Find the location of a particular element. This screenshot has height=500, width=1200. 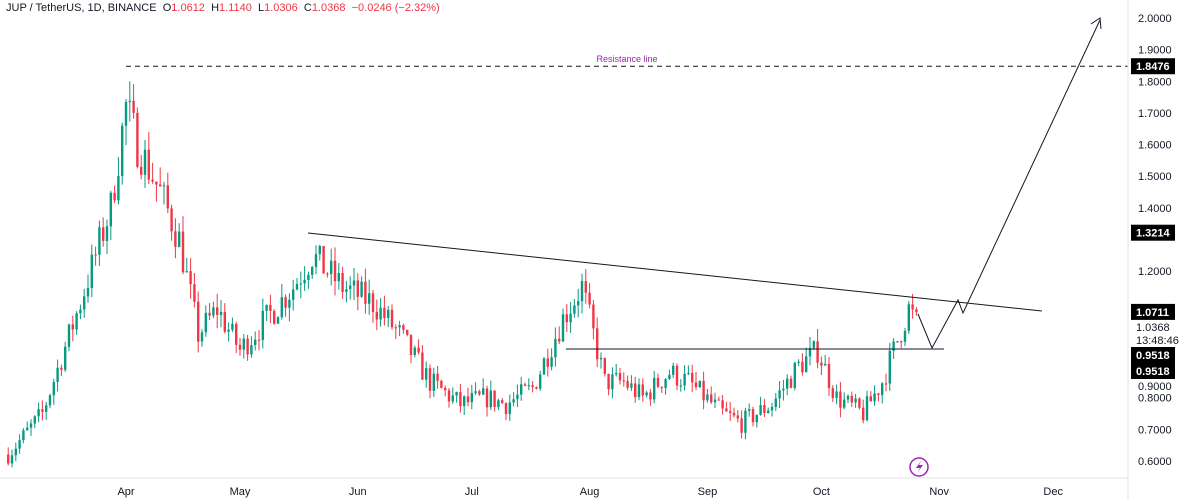

level-2-tag is located at coordinates (1153, 311).